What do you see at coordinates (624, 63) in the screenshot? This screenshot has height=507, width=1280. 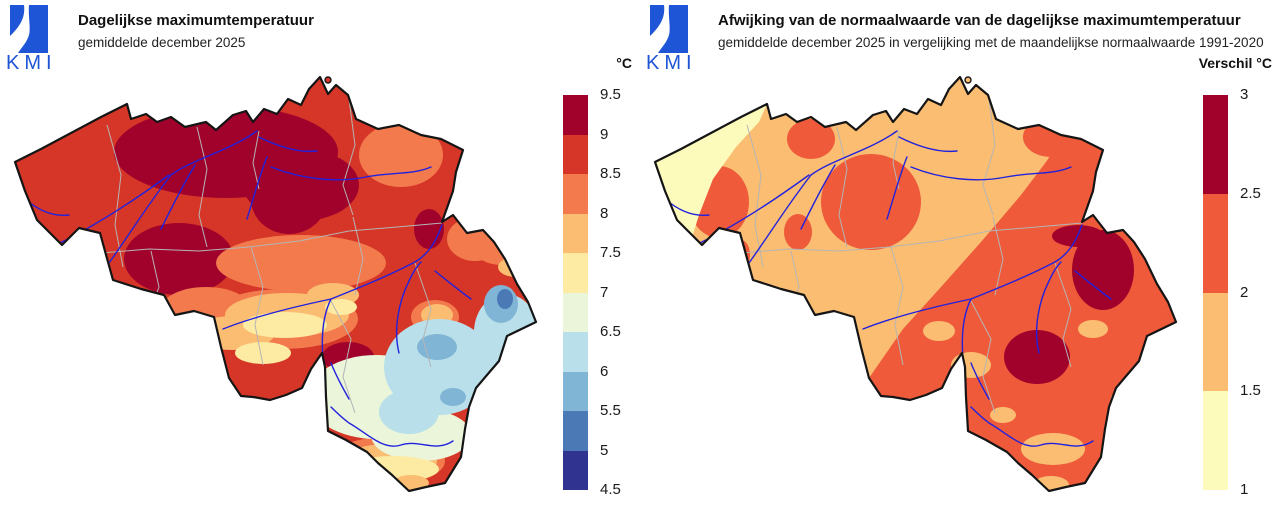 I see `legend-title-temperature: °C` at bounding box center [624, 63].